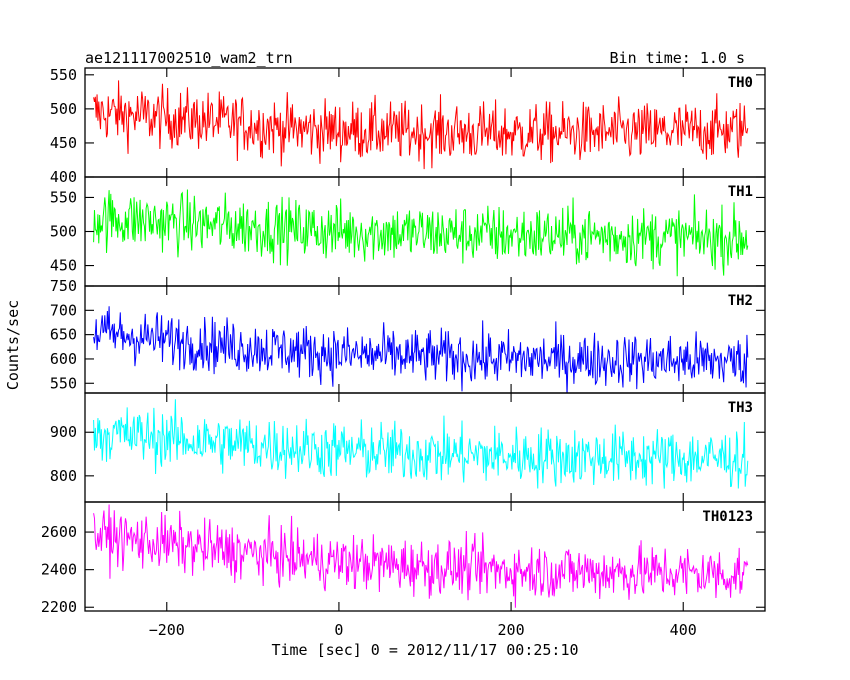  I want to click on y-tick-label: 600, so click(63, 359).